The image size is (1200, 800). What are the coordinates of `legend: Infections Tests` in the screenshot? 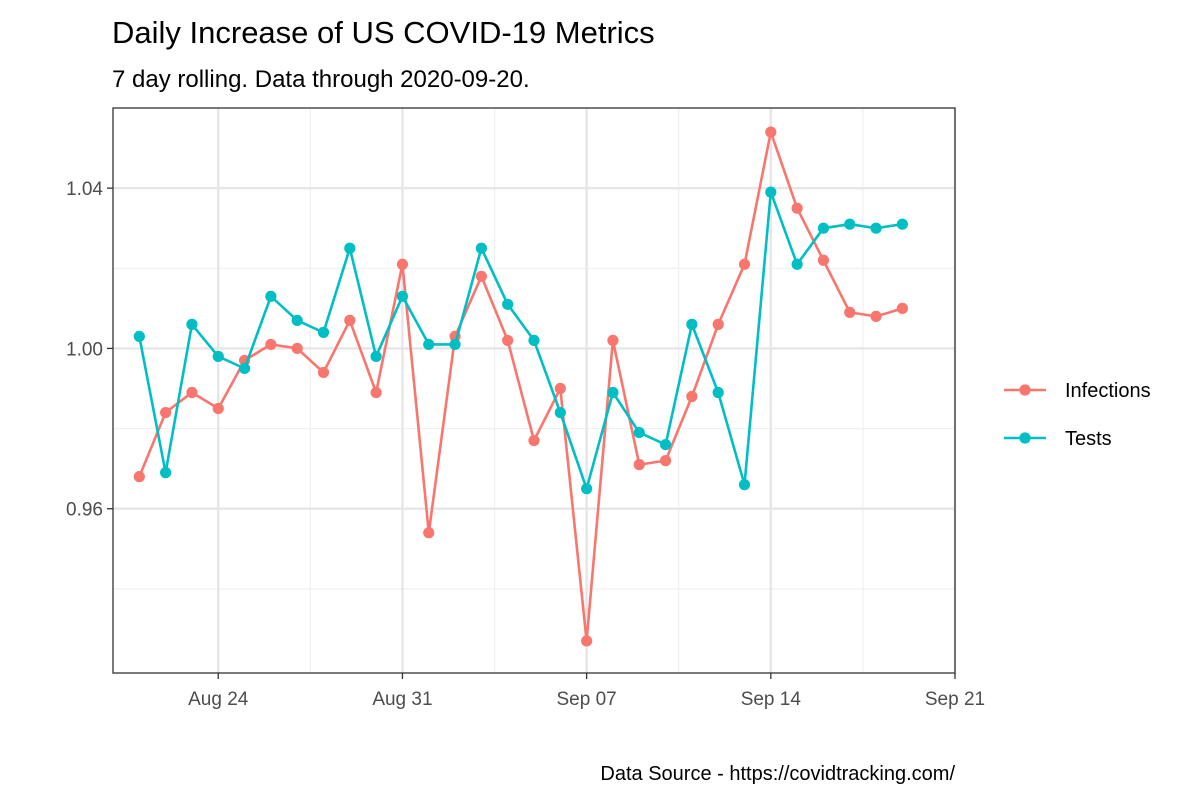 It's located at (1077, 415).